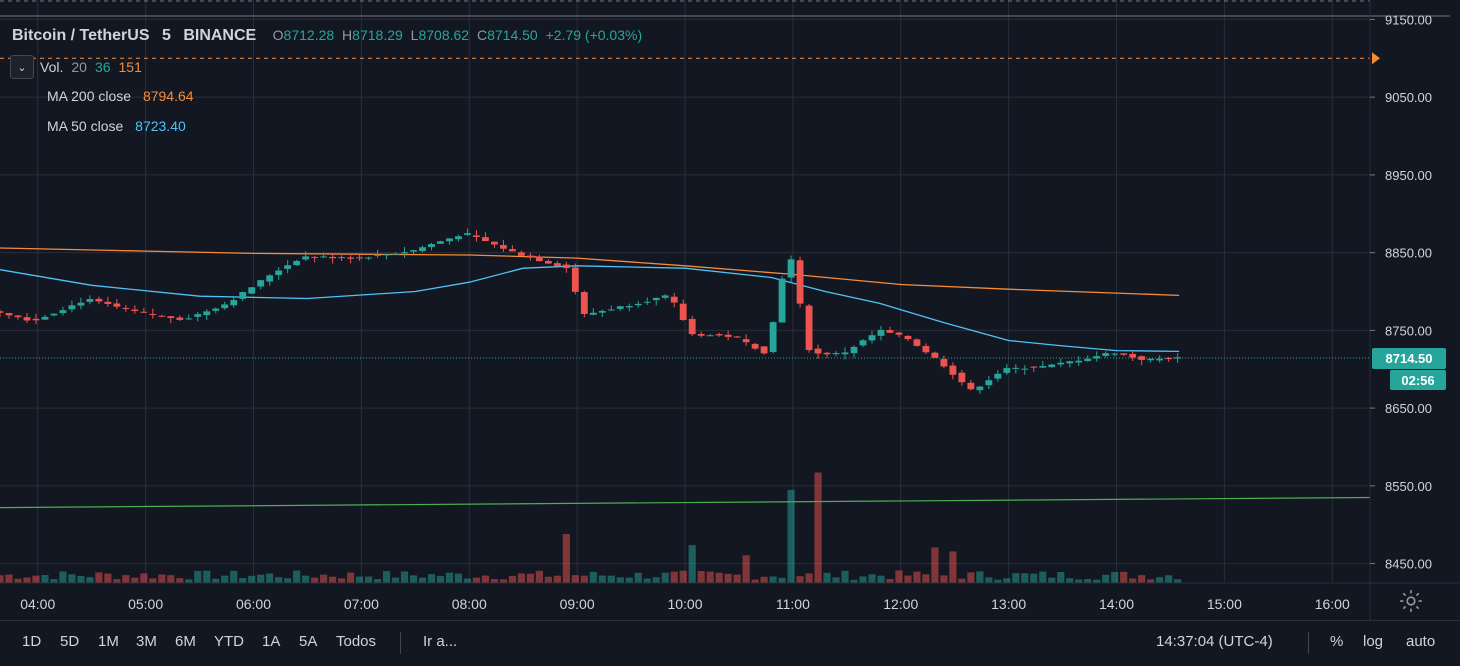 The image size is (1460, 666). I want to click on tf-todos: Todos, so click(356, 641).